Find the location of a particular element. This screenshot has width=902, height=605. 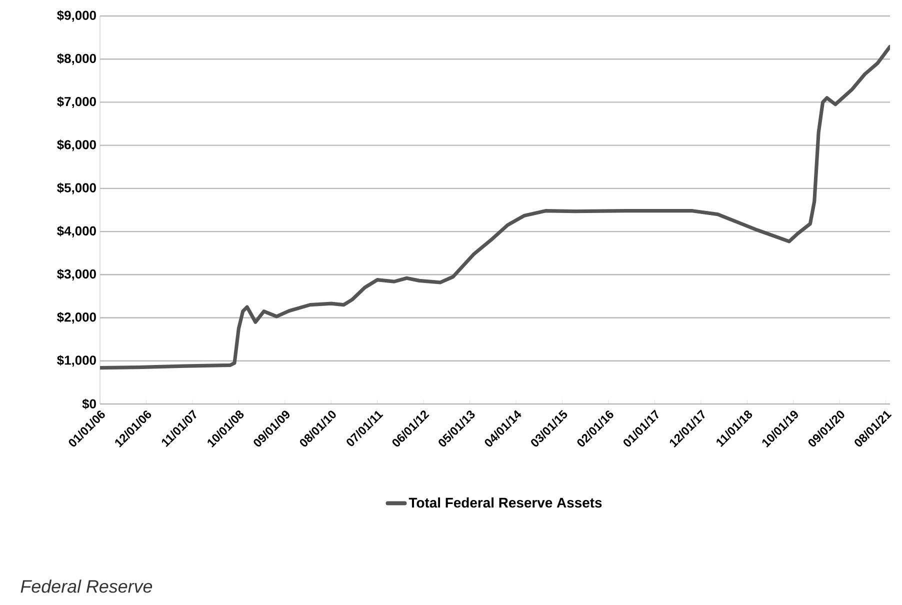

y-tick-label: $9,000 is located at coordinates (76, 16).